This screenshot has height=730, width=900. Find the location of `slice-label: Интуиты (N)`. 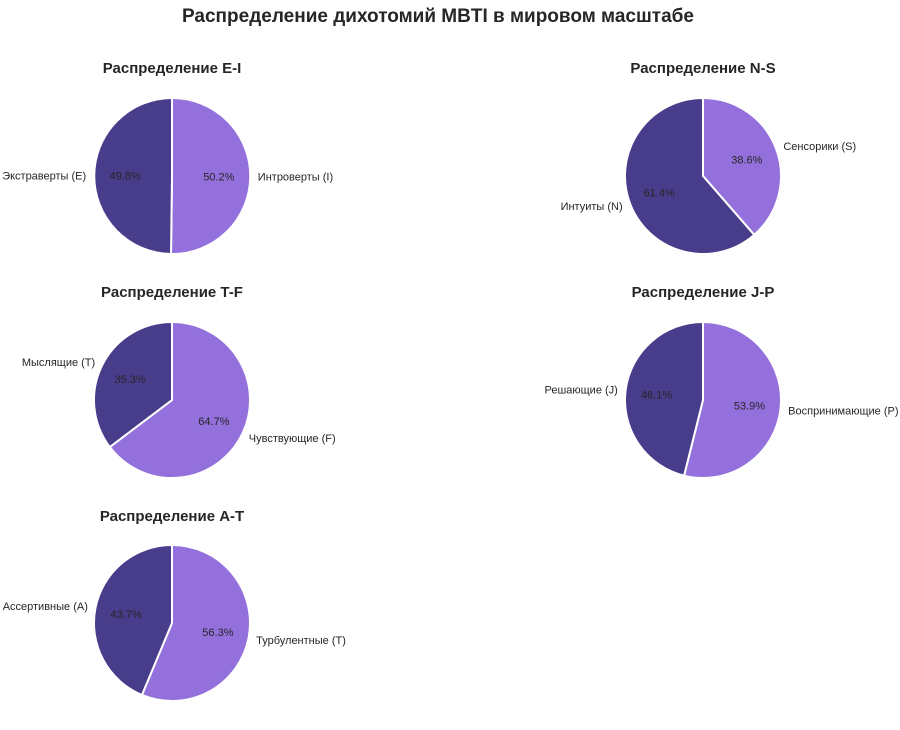

slice-label: Интуиты (N) is located at coordinates (592, 207).